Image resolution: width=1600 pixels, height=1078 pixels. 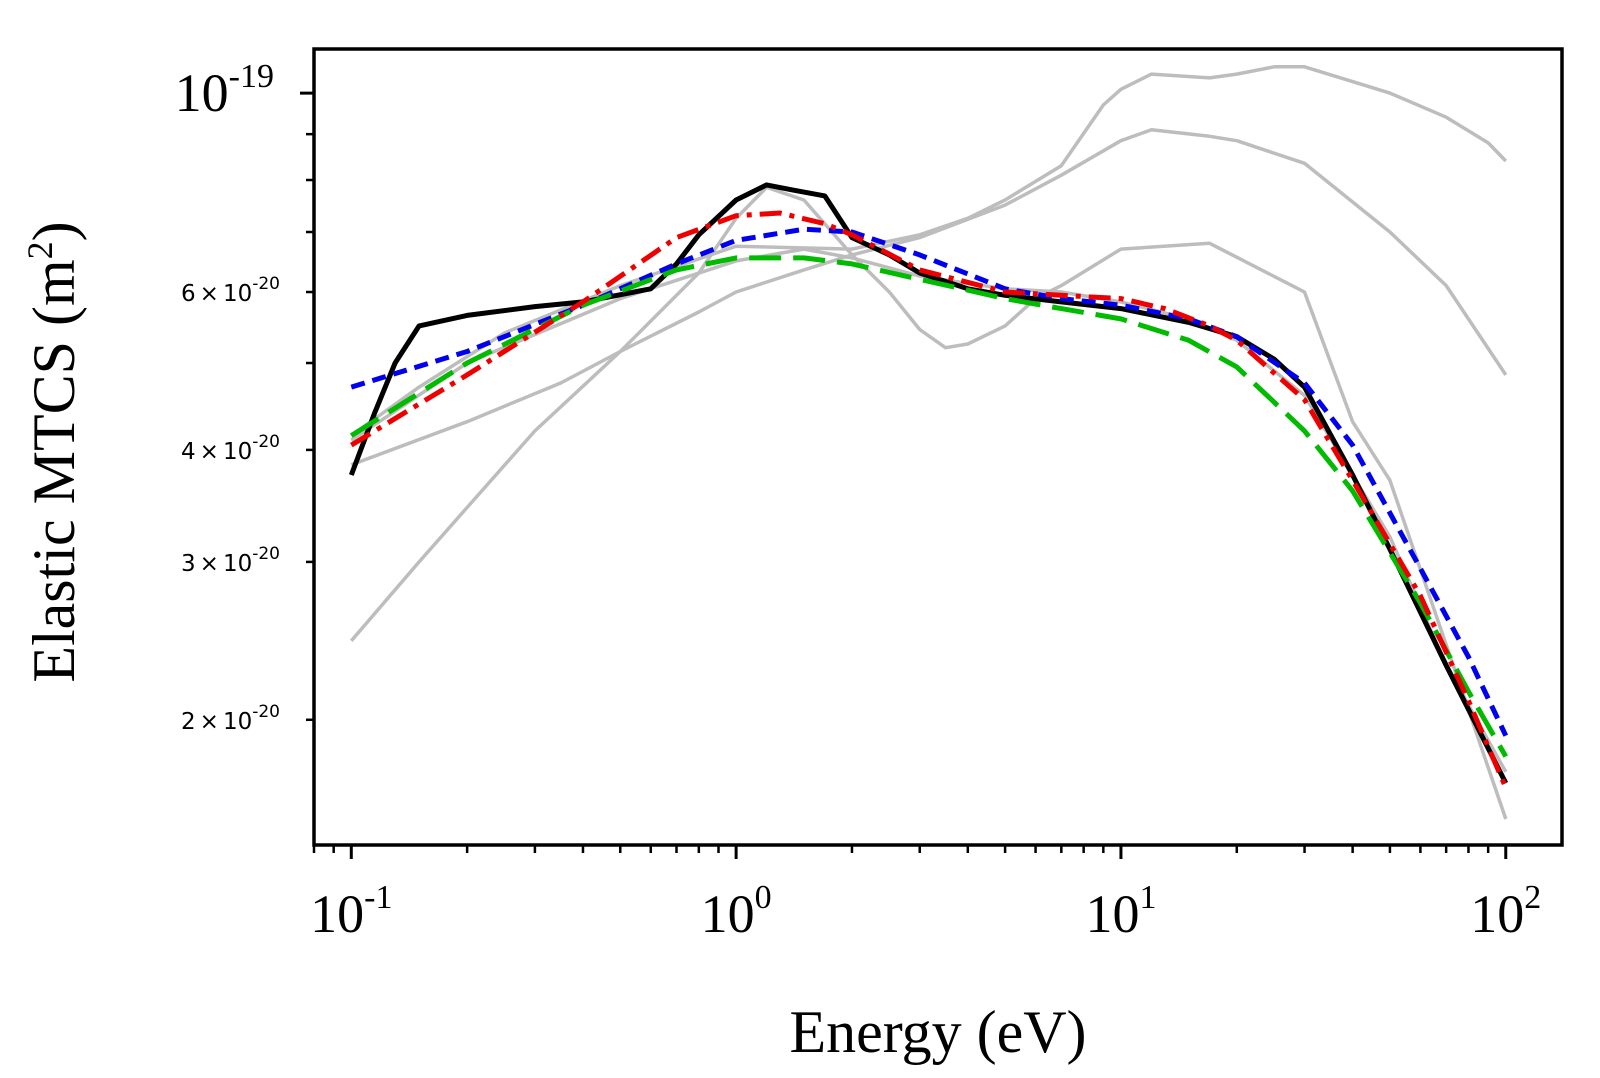 I want to click on y-axis-title-main: Elastic MTCS (m, so click(x=54, y=470).